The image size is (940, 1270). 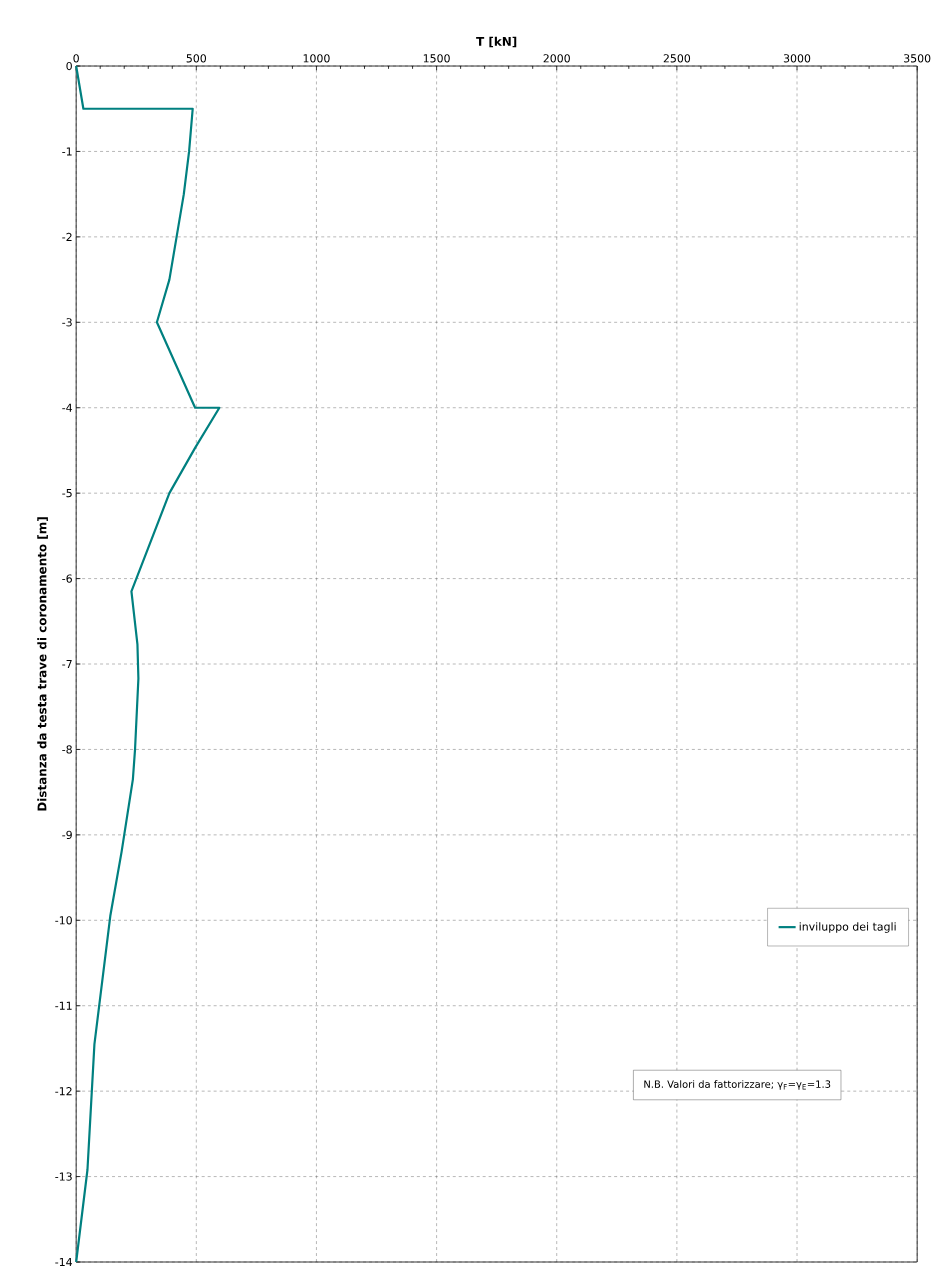 What do you see at coordinates (63, 1091) in the screenshot?
I see `y-tick-label: -12` at bounding box center [63, 1091].